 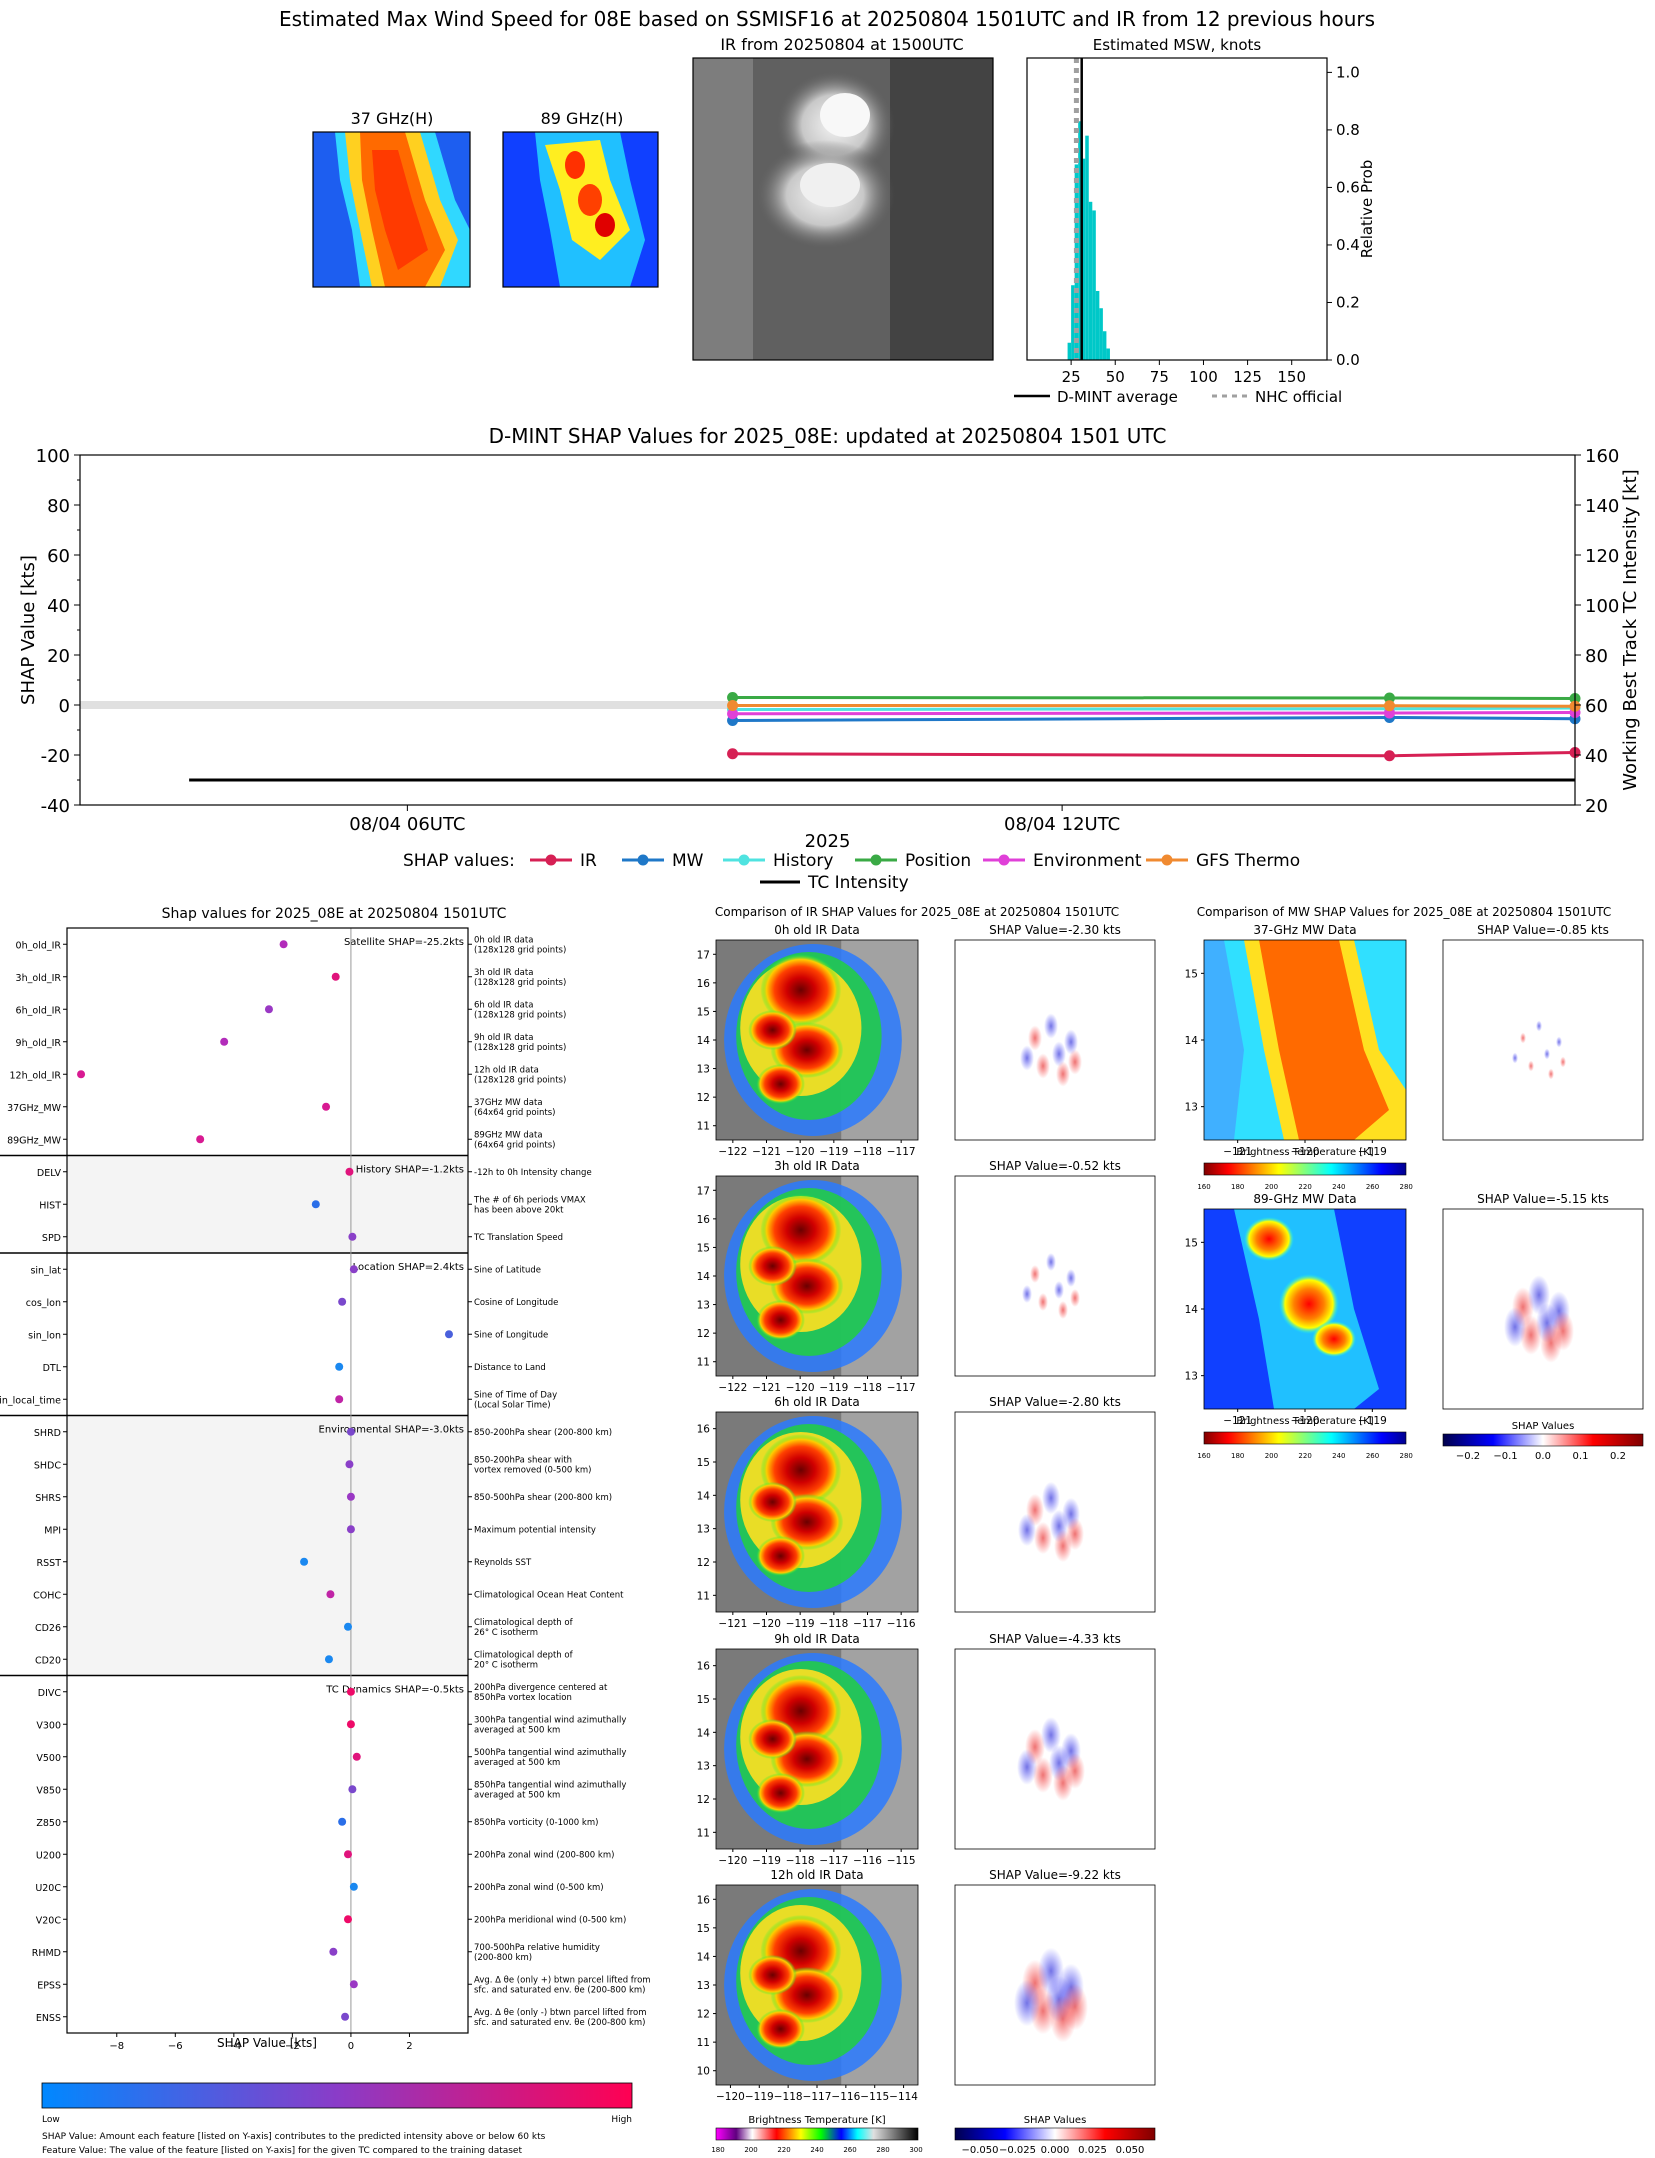 I want to click on ir-shap-title: SHAP Value=-9.22 kts, so click(x=1055, y=1875).